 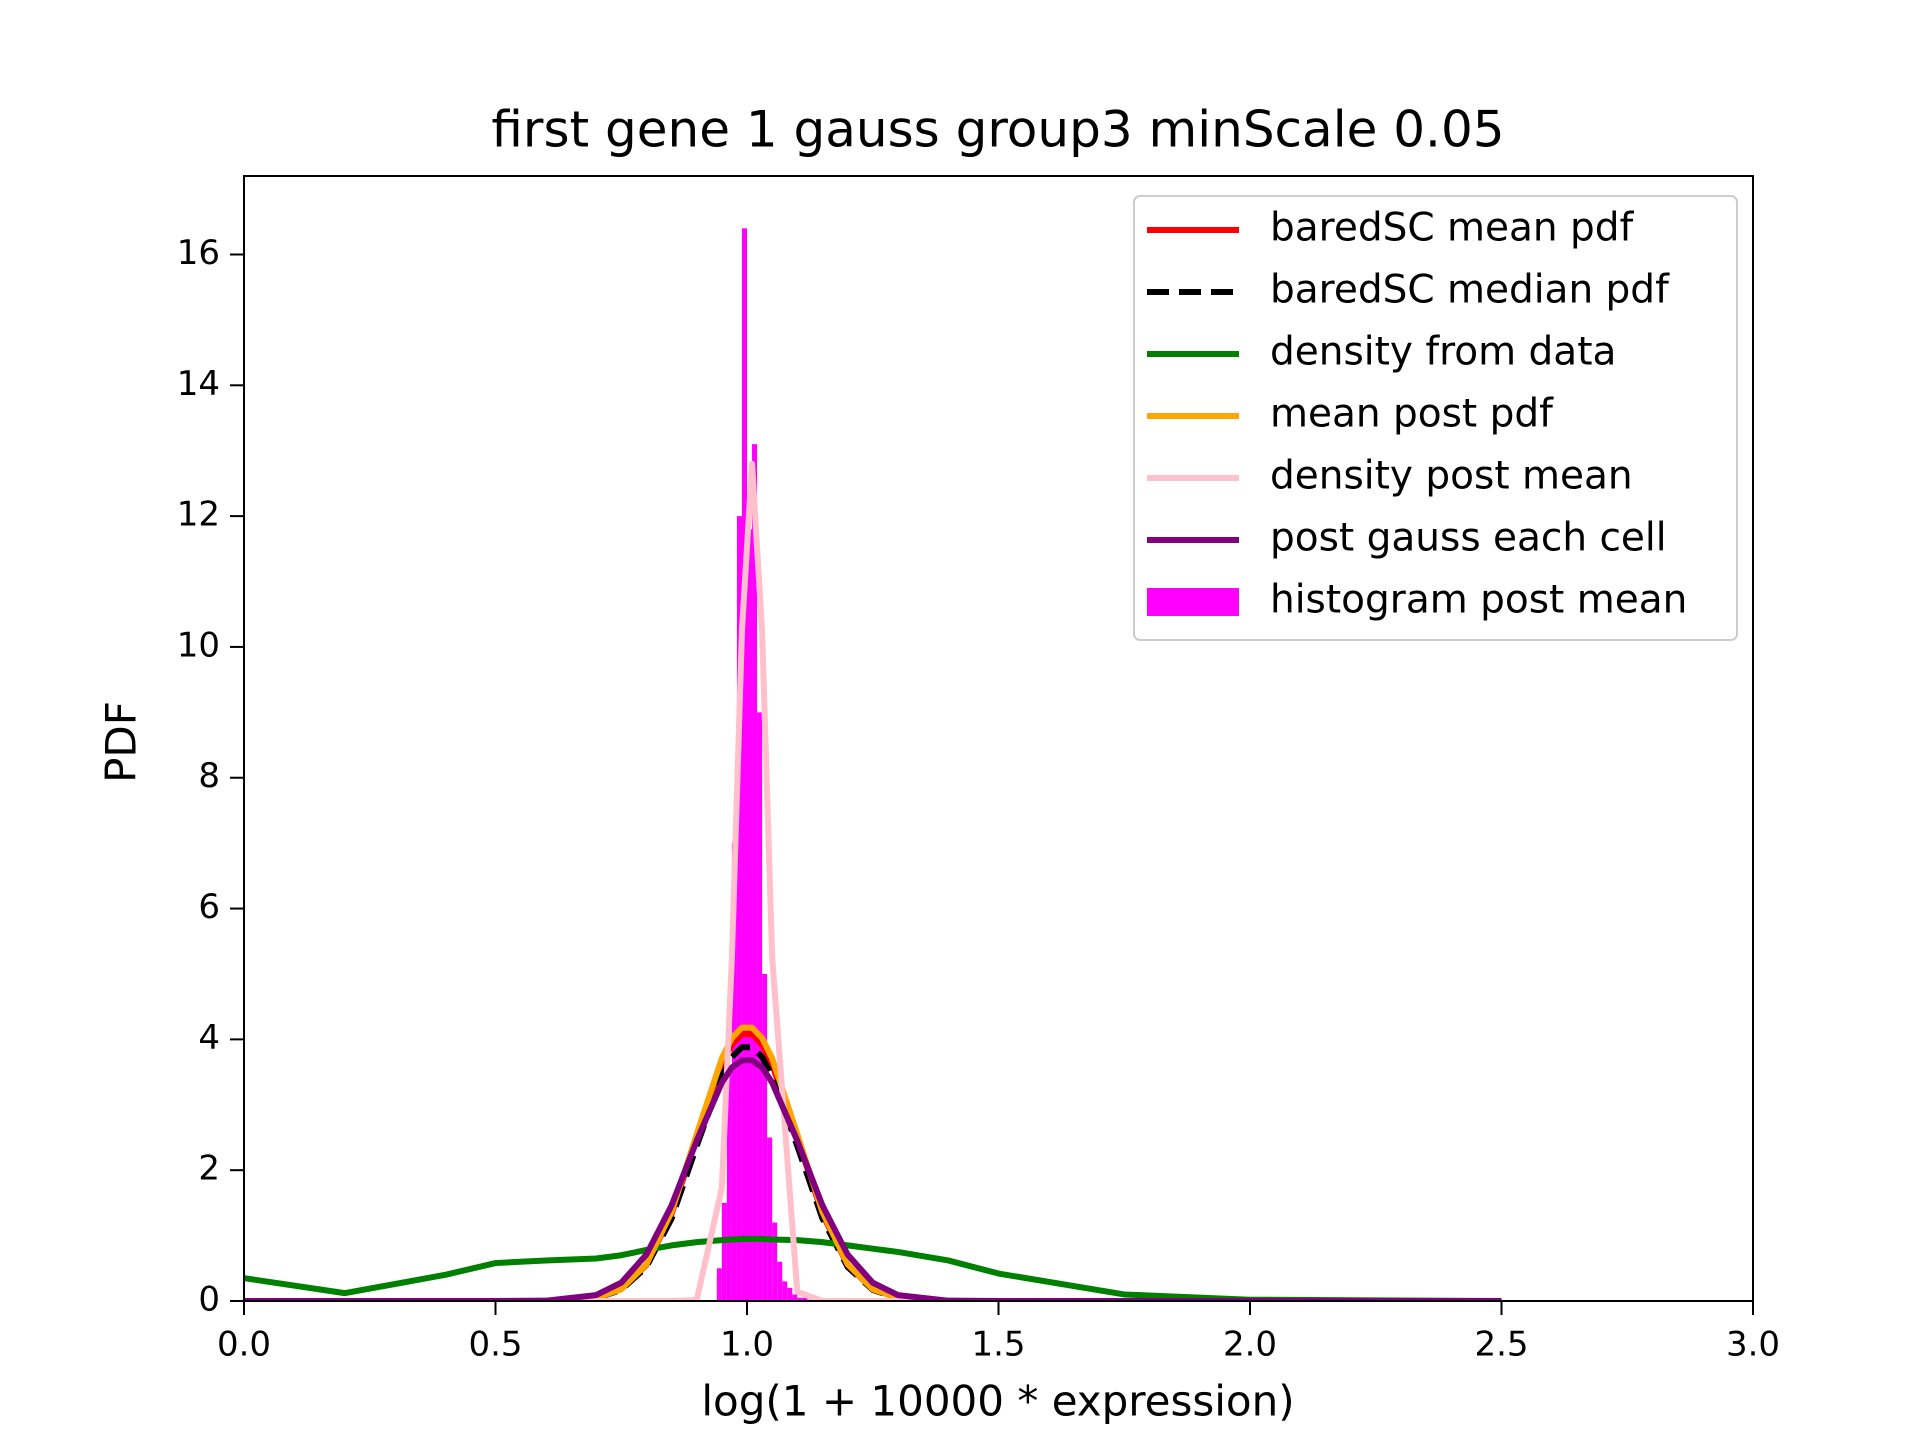 I want to click on legend-label: post gauss each cell, so click(x=1468, y=538).